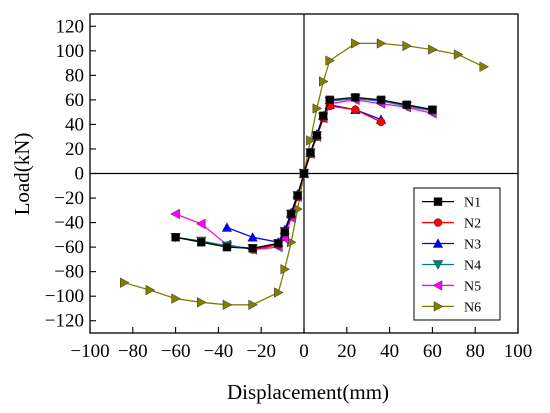  Describe the element at coordinates (472, 286) in the screenshot. I see `legend-label-n5: N5` at that location.